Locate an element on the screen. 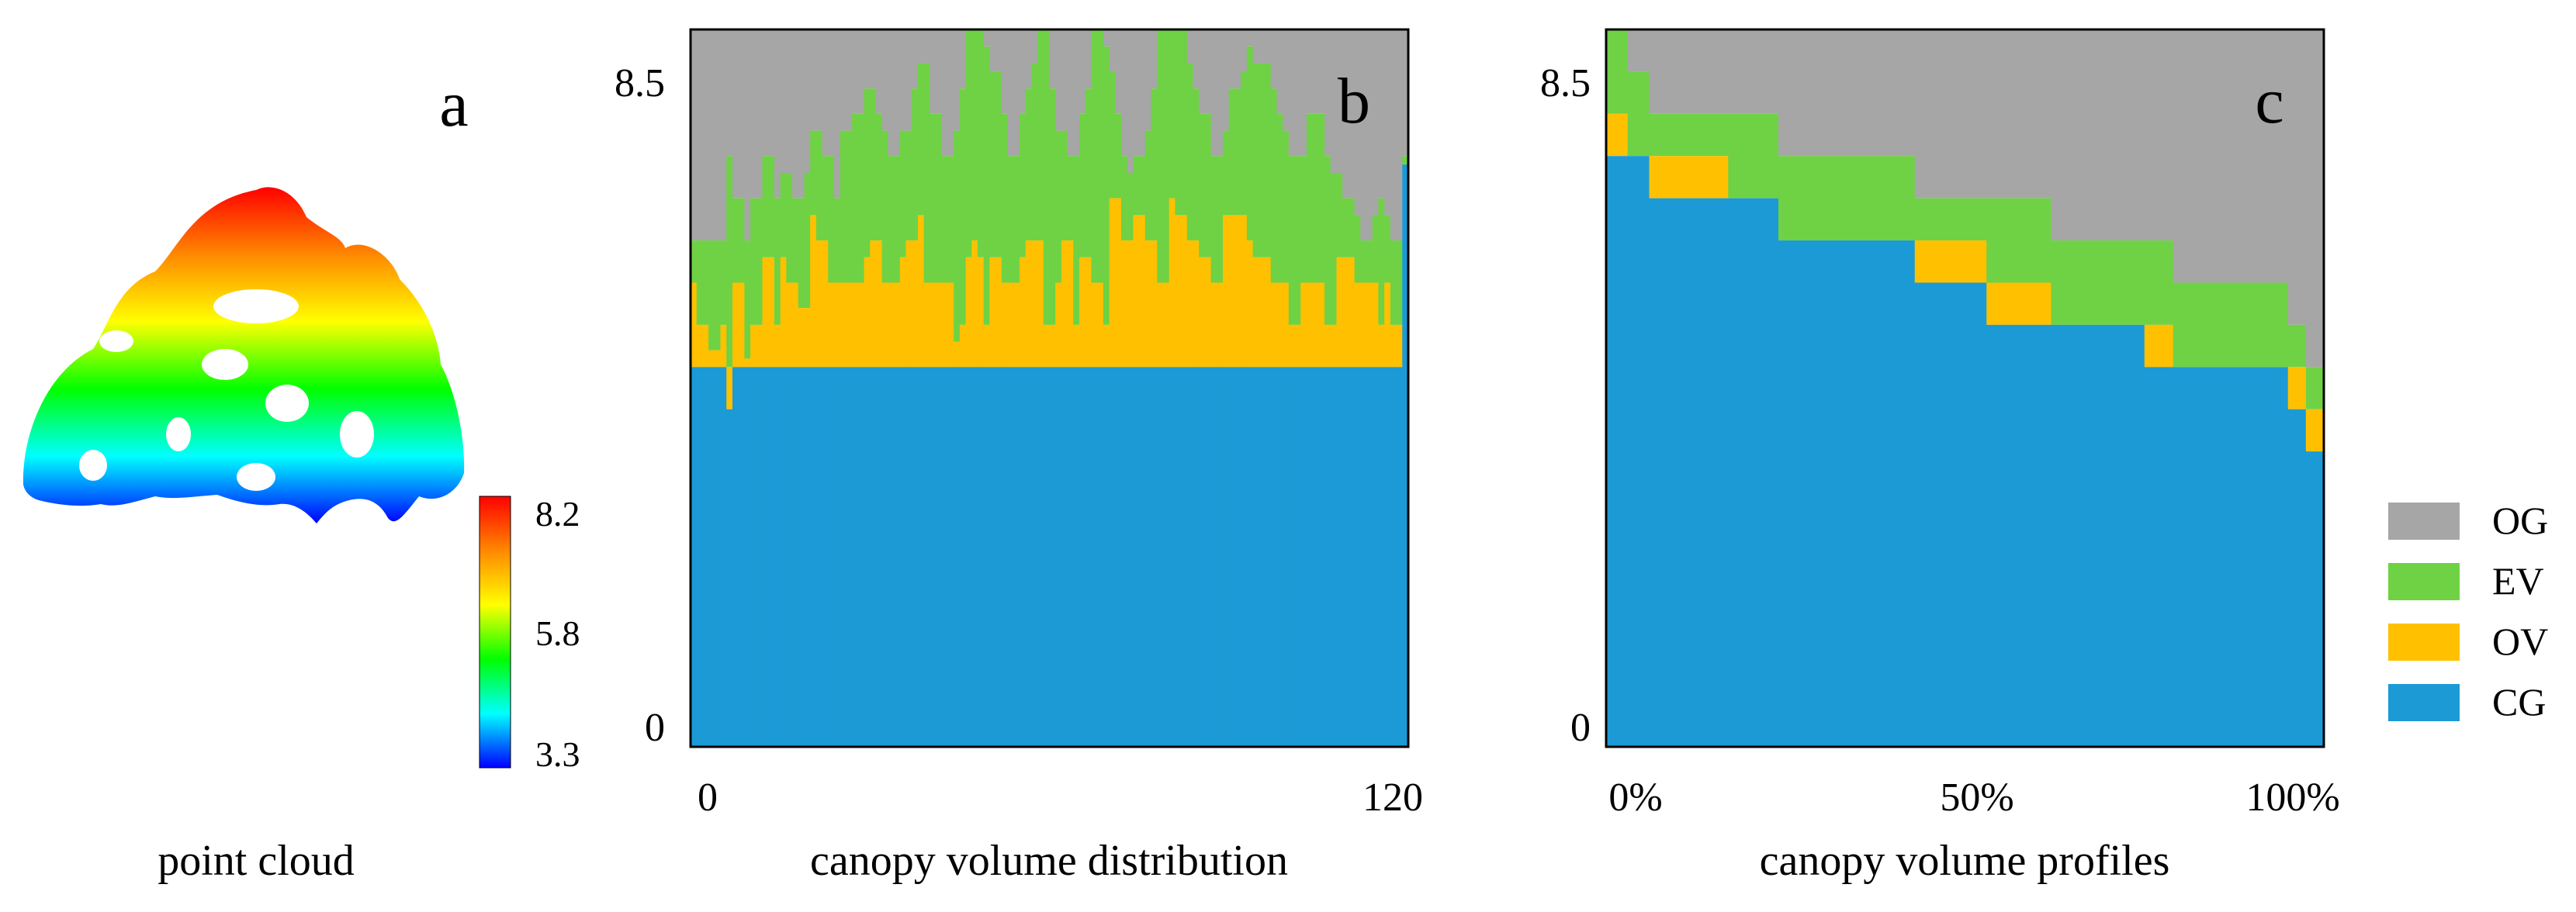  legend-label-cg: CG is located at coordinates (2519, 702).